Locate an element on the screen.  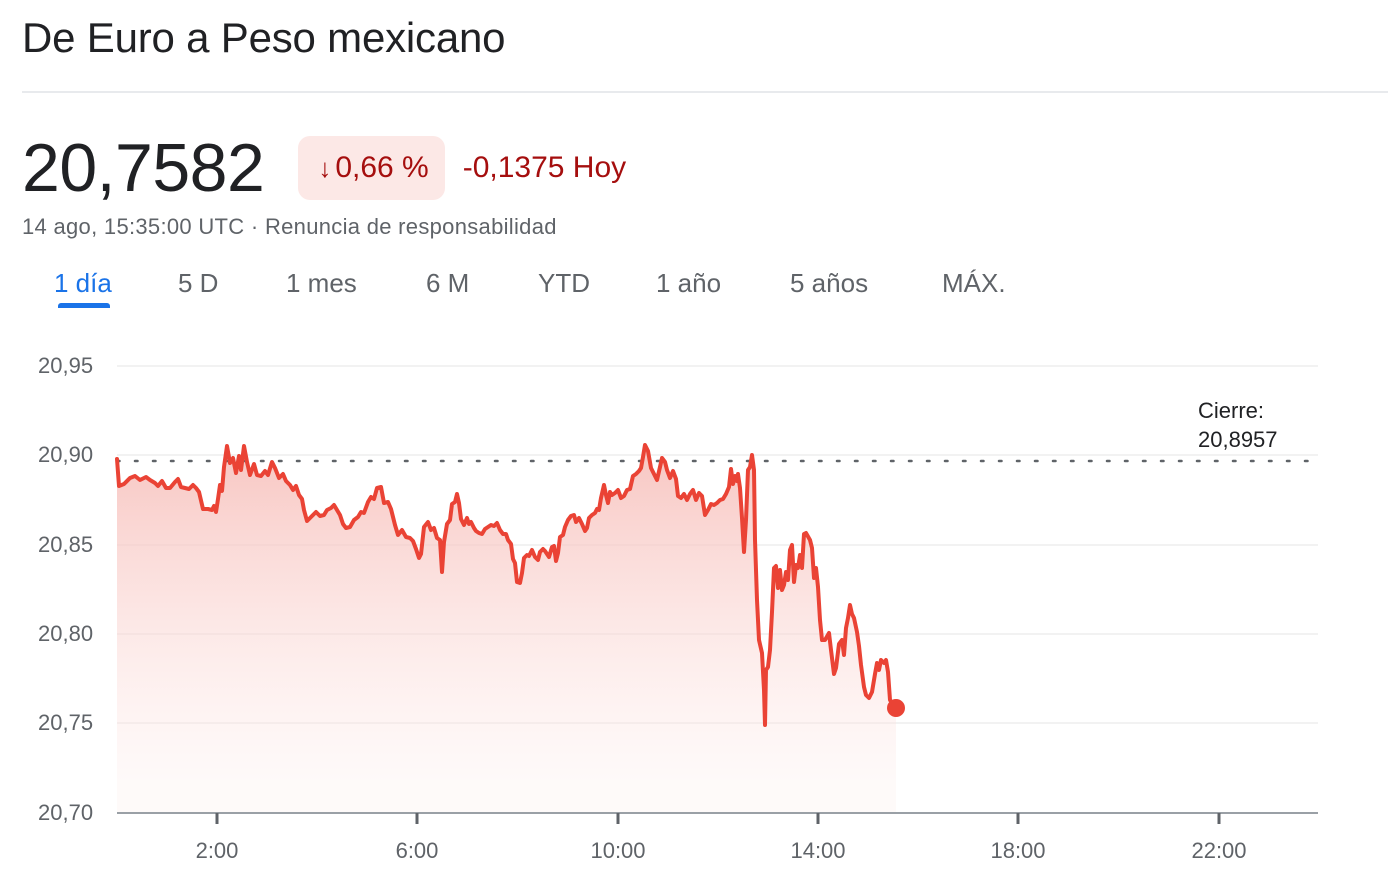
y-tick-label: 20,70 is located at coordinates (66, 812).